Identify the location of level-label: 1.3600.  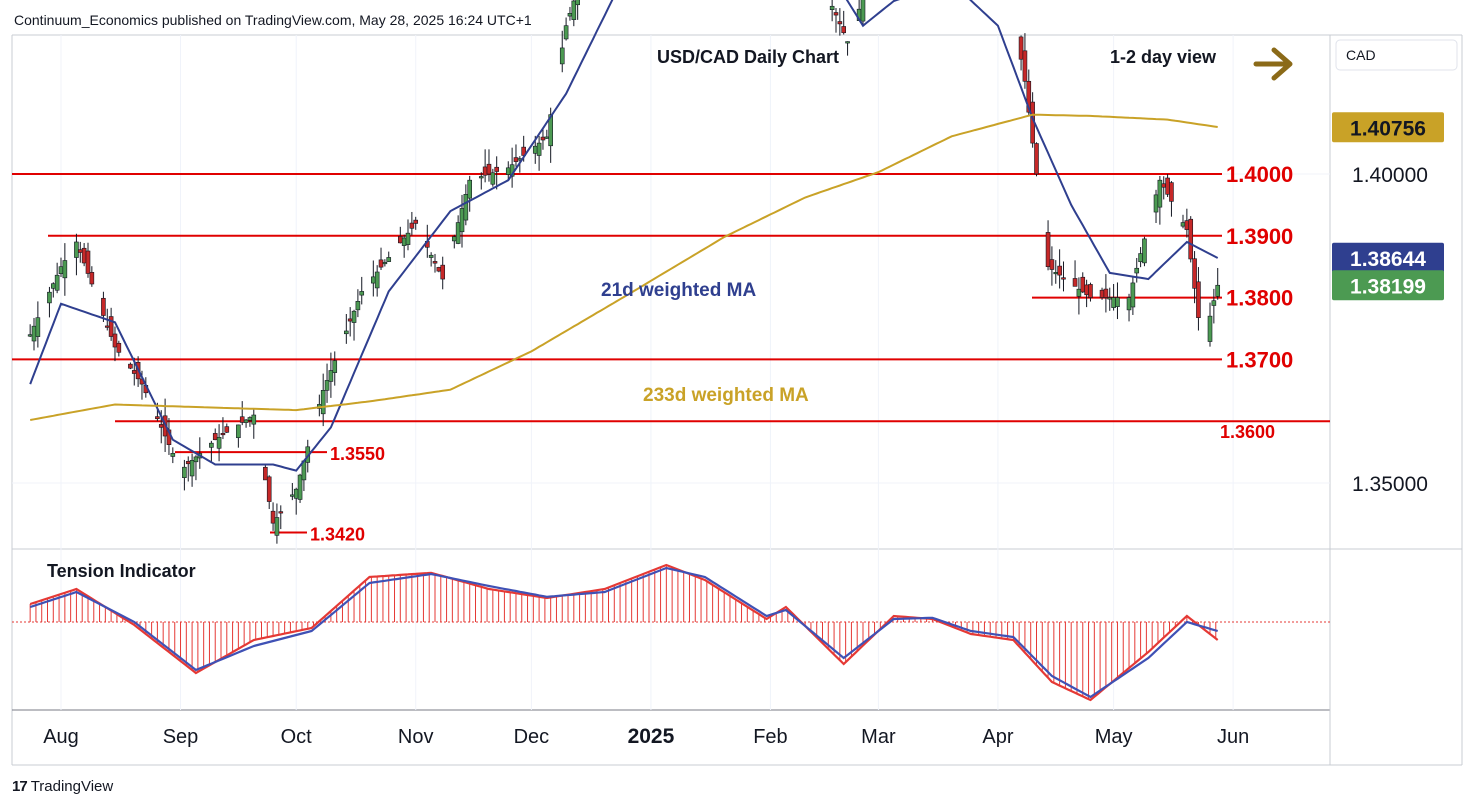
(1247, 432).